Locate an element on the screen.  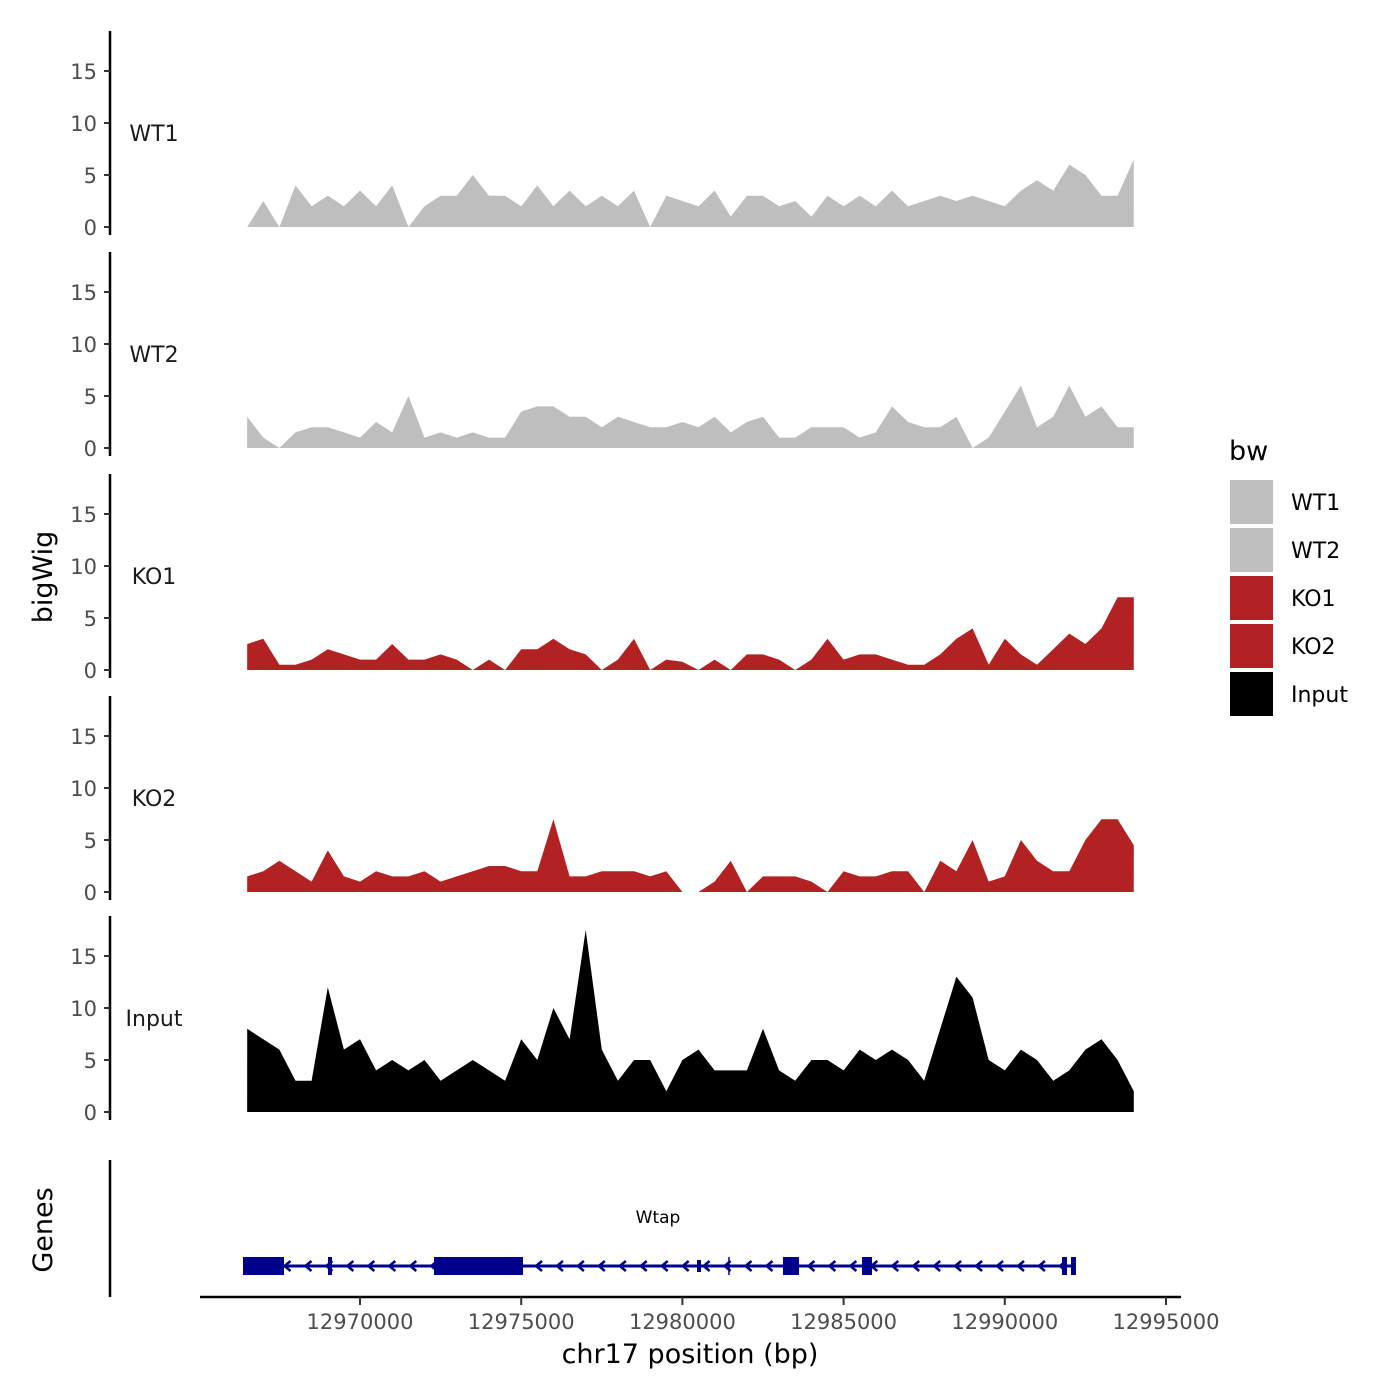
legend-label-KO2: KO2 is located at coordinates (1313, 647).